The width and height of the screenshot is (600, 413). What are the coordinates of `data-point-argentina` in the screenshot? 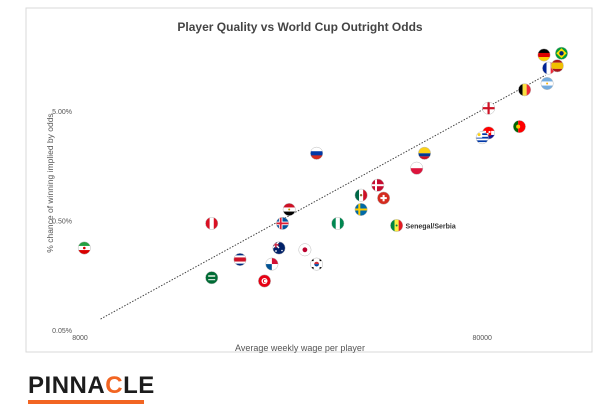 It's located at (547, 83).